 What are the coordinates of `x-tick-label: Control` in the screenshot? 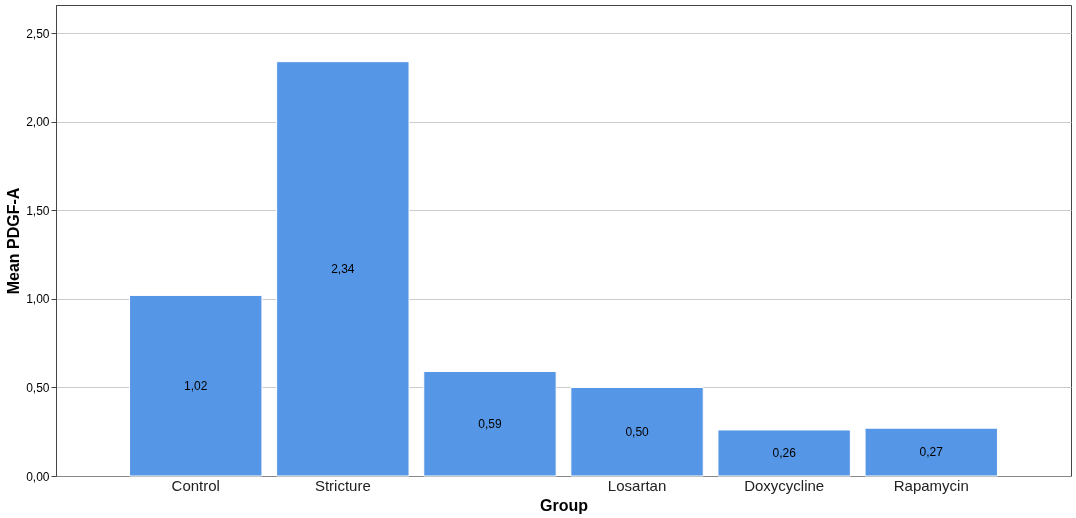 It's located at (195, 485).